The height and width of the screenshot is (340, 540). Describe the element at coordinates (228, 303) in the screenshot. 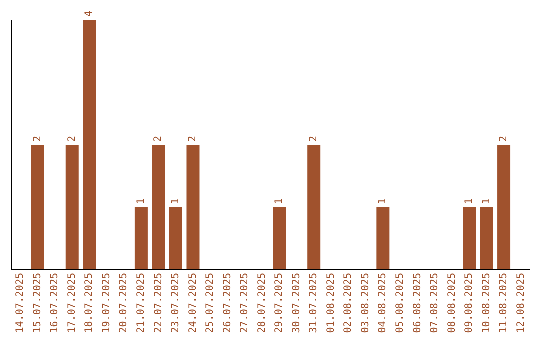

I see `x-tick-label: 26.07.2025` at that location.